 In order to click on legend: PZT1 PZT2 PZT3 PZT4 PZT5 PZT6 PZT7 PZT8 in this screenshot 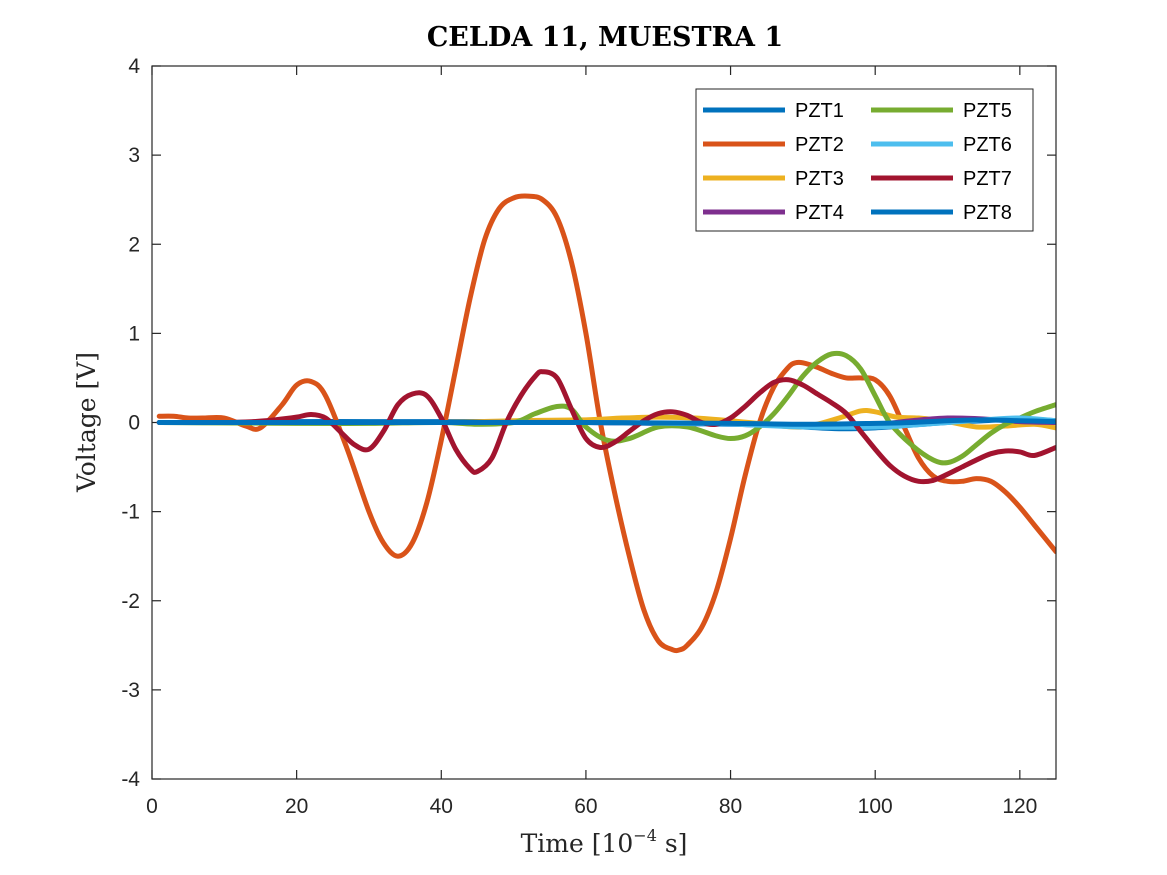, I will do `click(864, 160)`.